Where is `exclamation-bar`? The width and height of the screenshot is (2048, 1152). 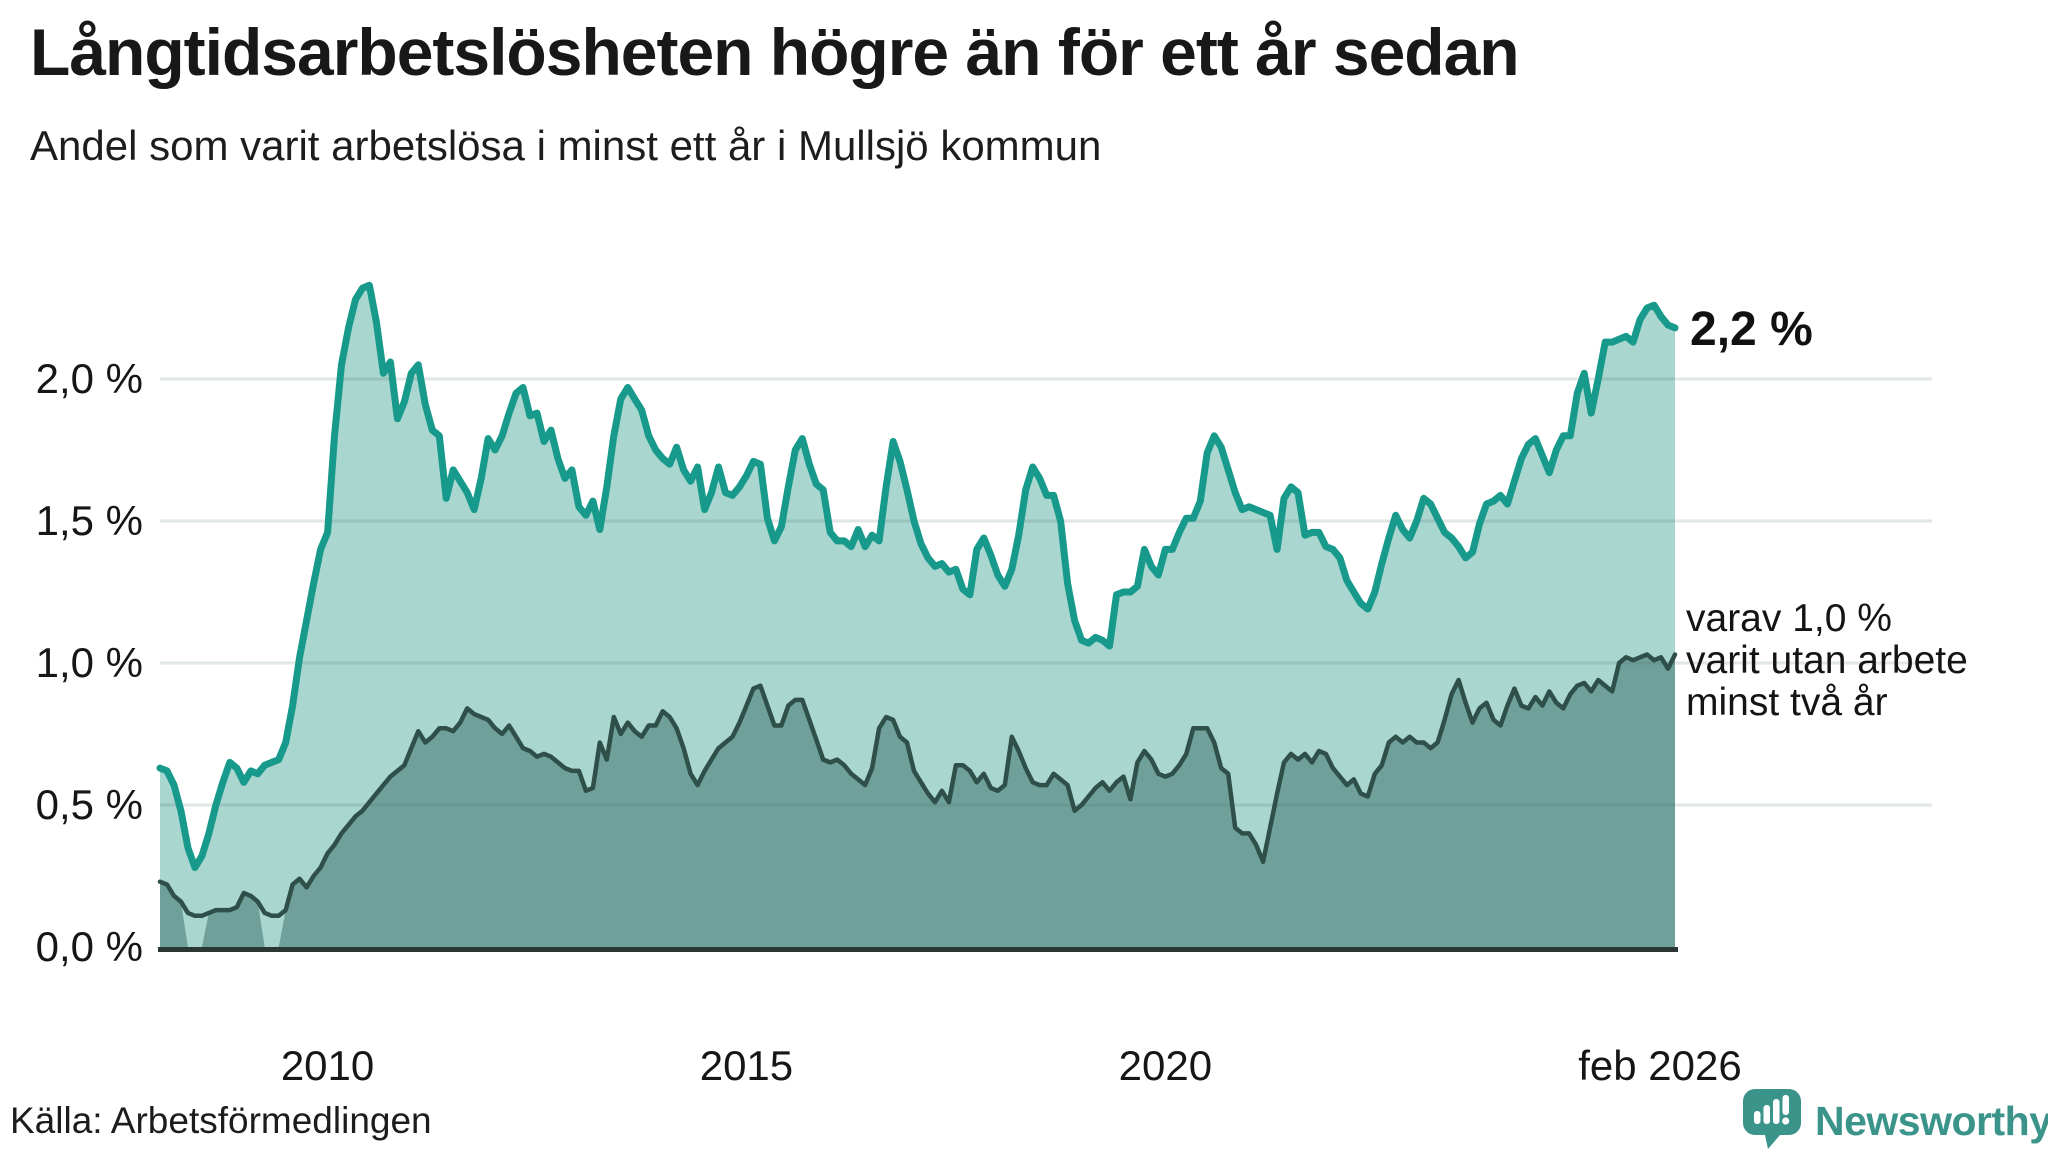 exclamation-bar is located at coordinates (1785, 1105).